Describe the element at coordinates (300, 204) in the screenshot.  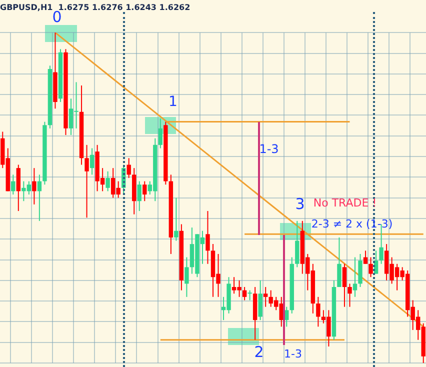
I see `annotation: 3` at that location.